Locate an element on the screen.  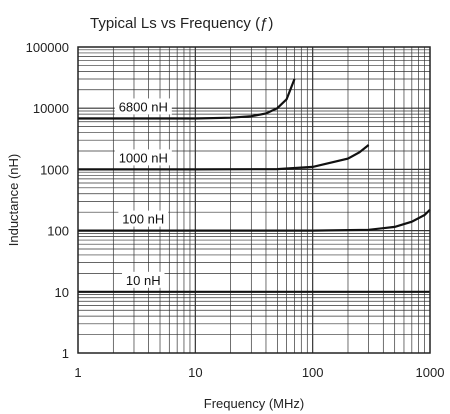
chart-title: Typical Ls vs Frequency (ƒ) is located at coordinates (181, 23).